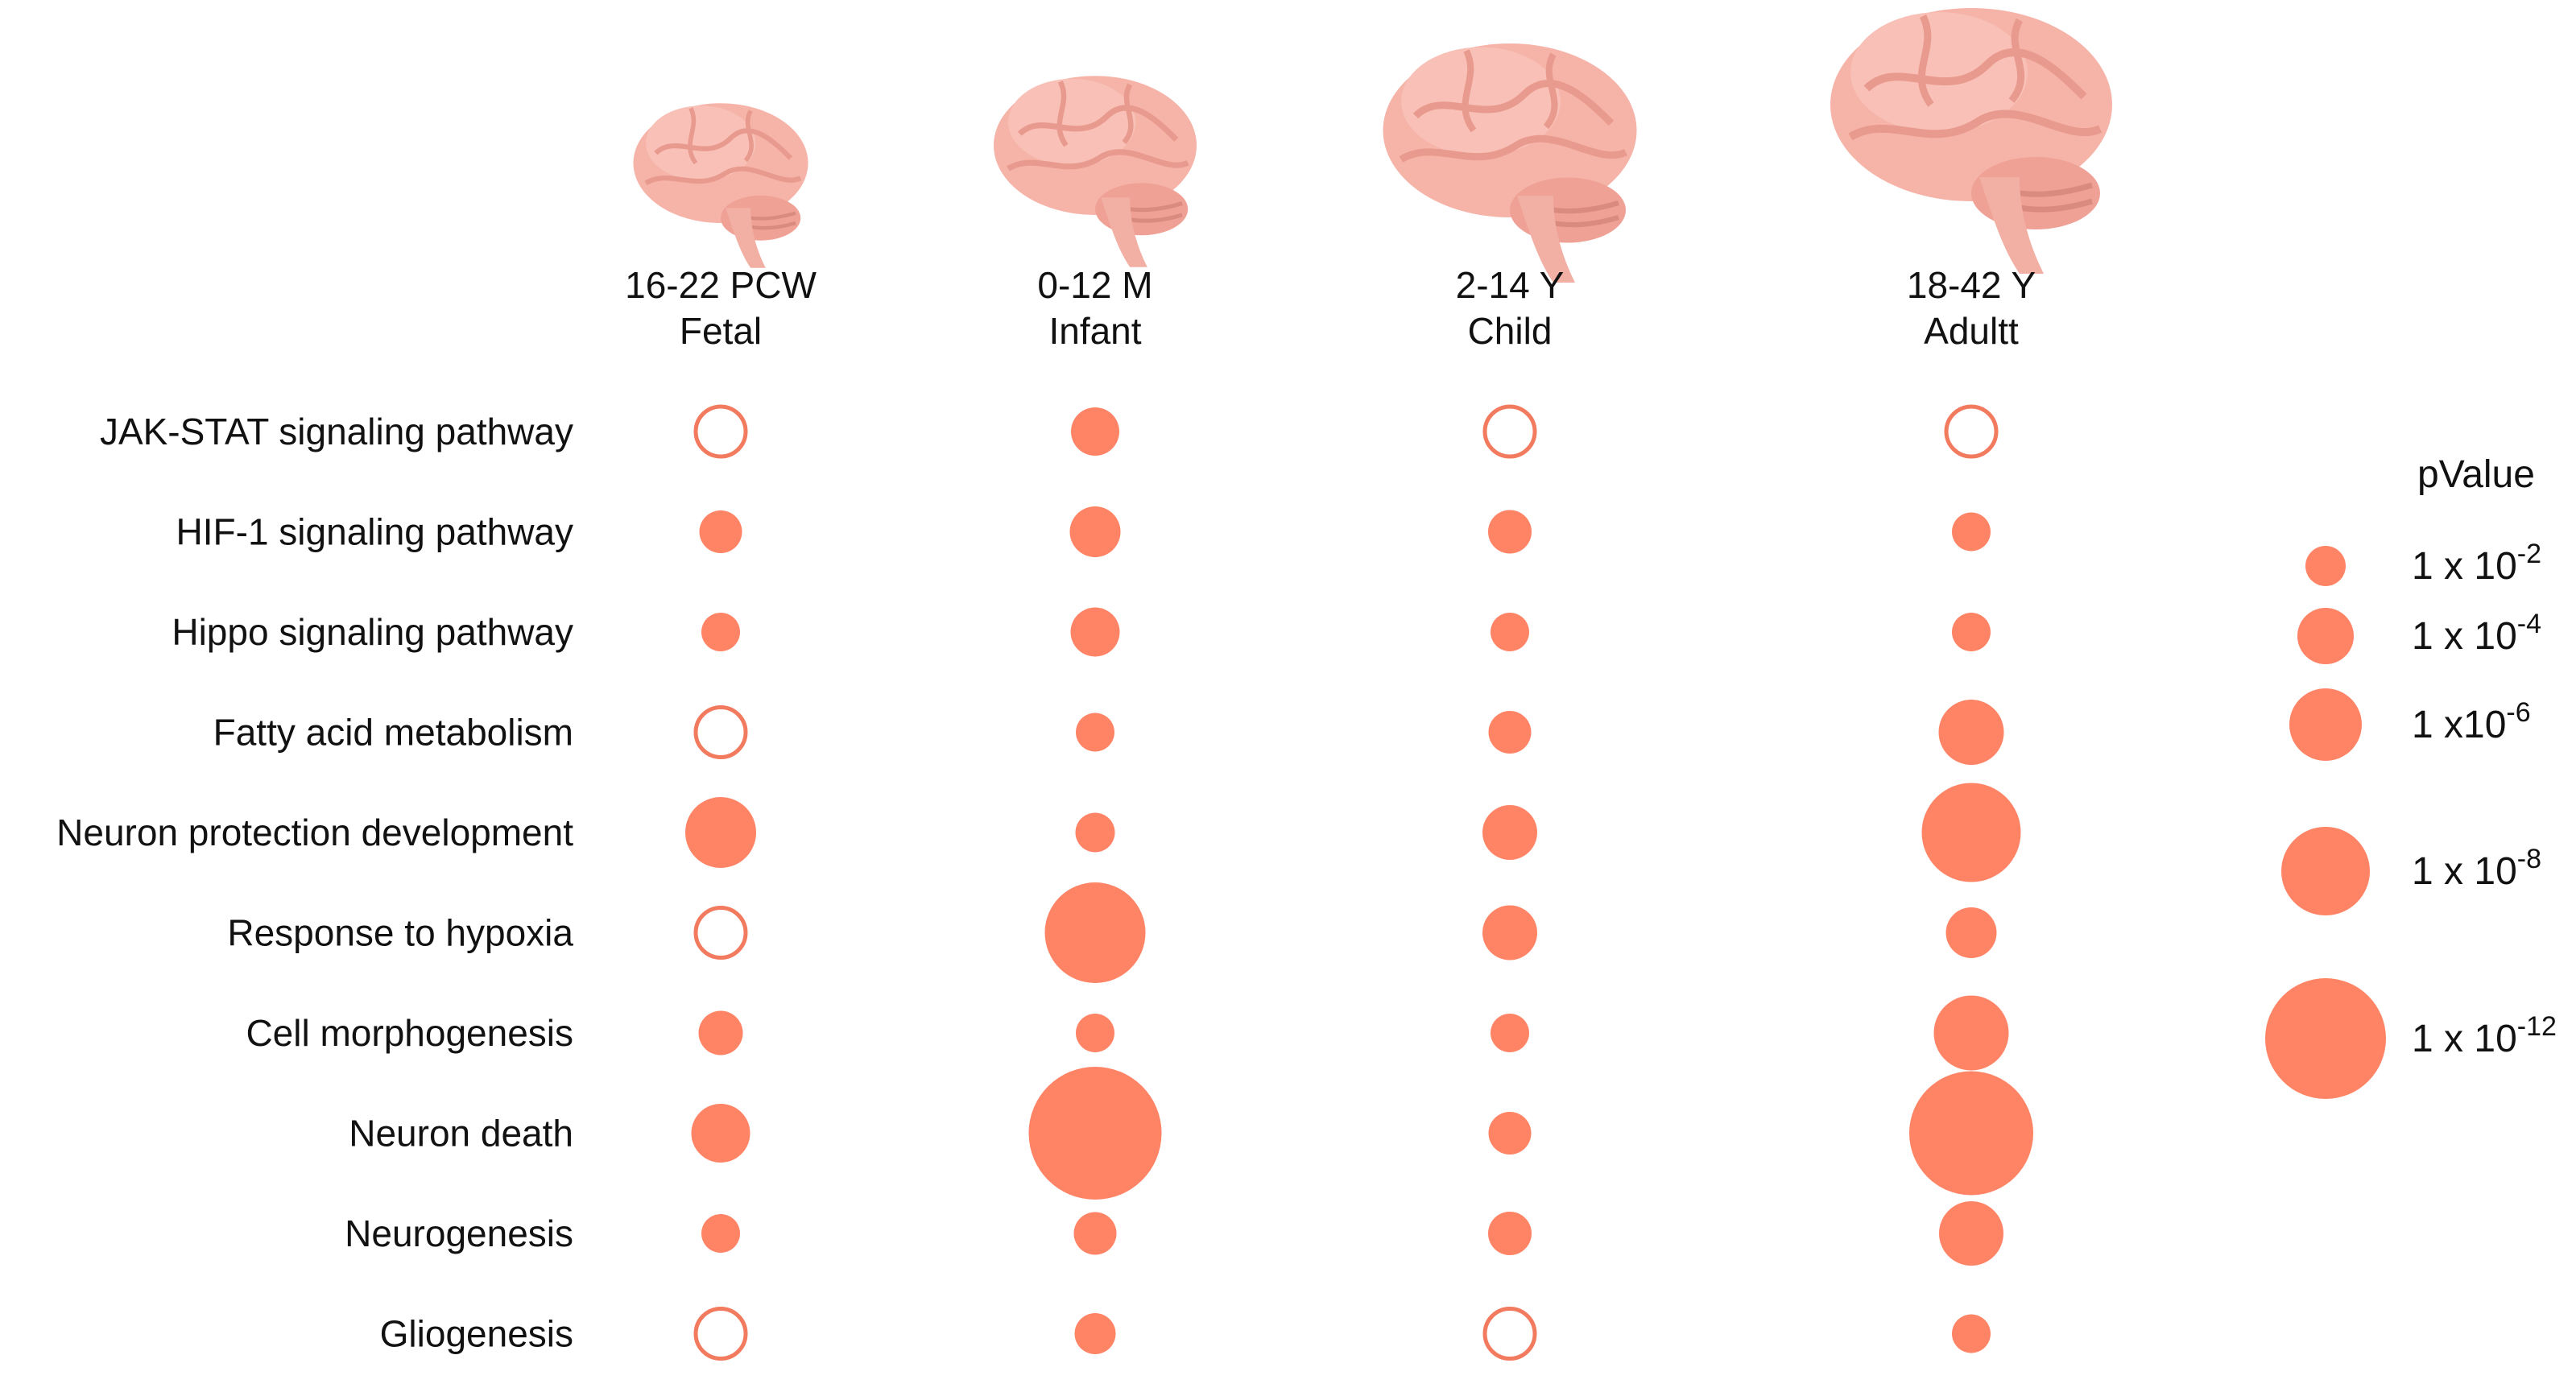 The image size is (2576, 1388). I want to click on row-label: HIF-1 signaling pathway, so click(375, 532).